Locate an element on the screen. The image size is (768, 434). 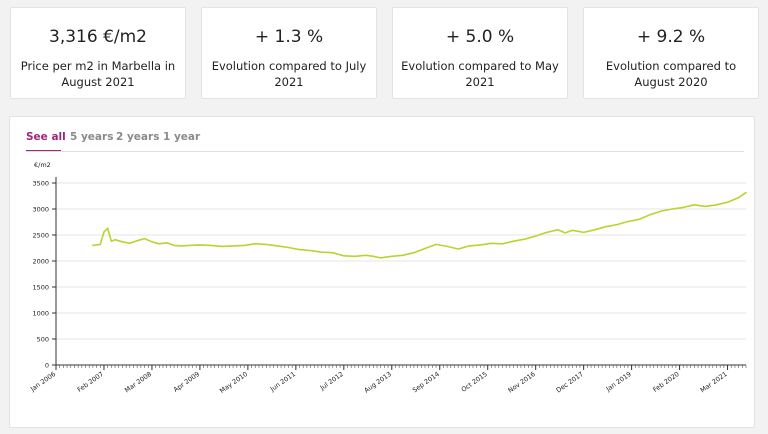
tab-1-year: 1 year is located at coordinates (182, 137).